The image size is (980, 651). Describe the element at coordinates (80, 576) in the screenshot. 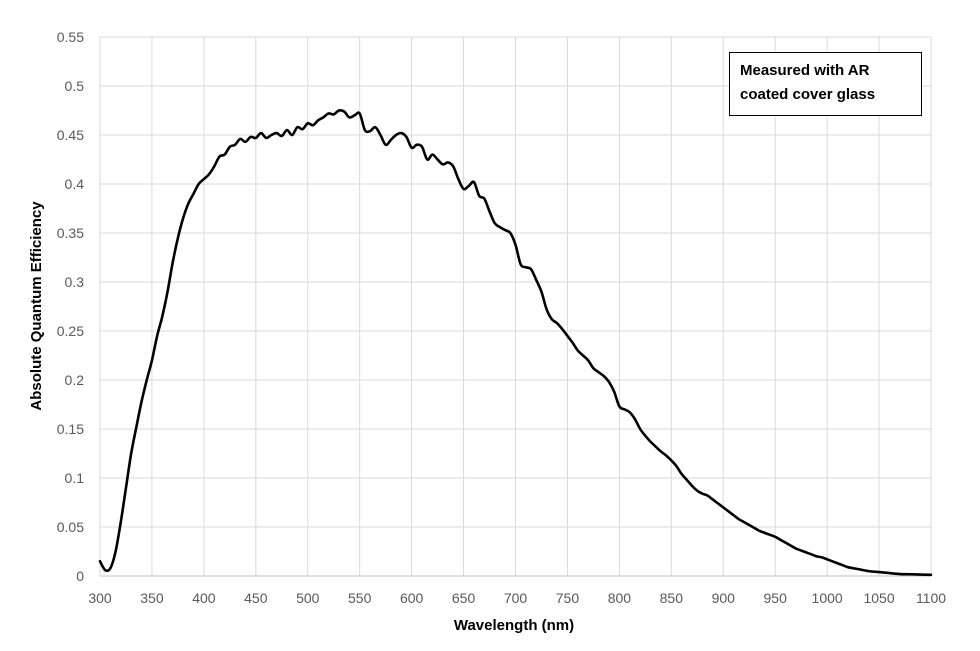

I see `y-tick-label: 0` at that location.